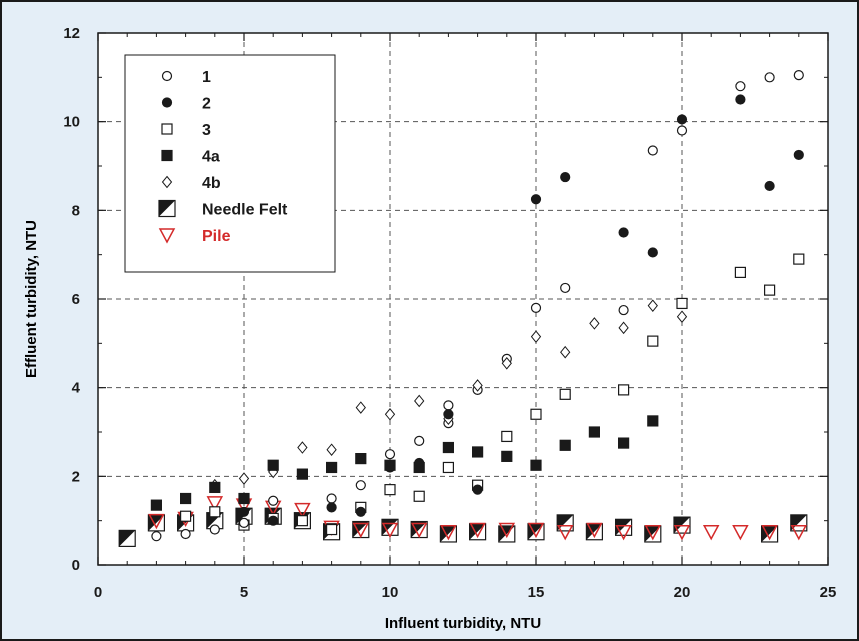 The height and width of the screenshot is (641, 859). Describe the element at coordinates (211, 157) in the screenshot. I see `legend-label-4a: 4a` at that location.